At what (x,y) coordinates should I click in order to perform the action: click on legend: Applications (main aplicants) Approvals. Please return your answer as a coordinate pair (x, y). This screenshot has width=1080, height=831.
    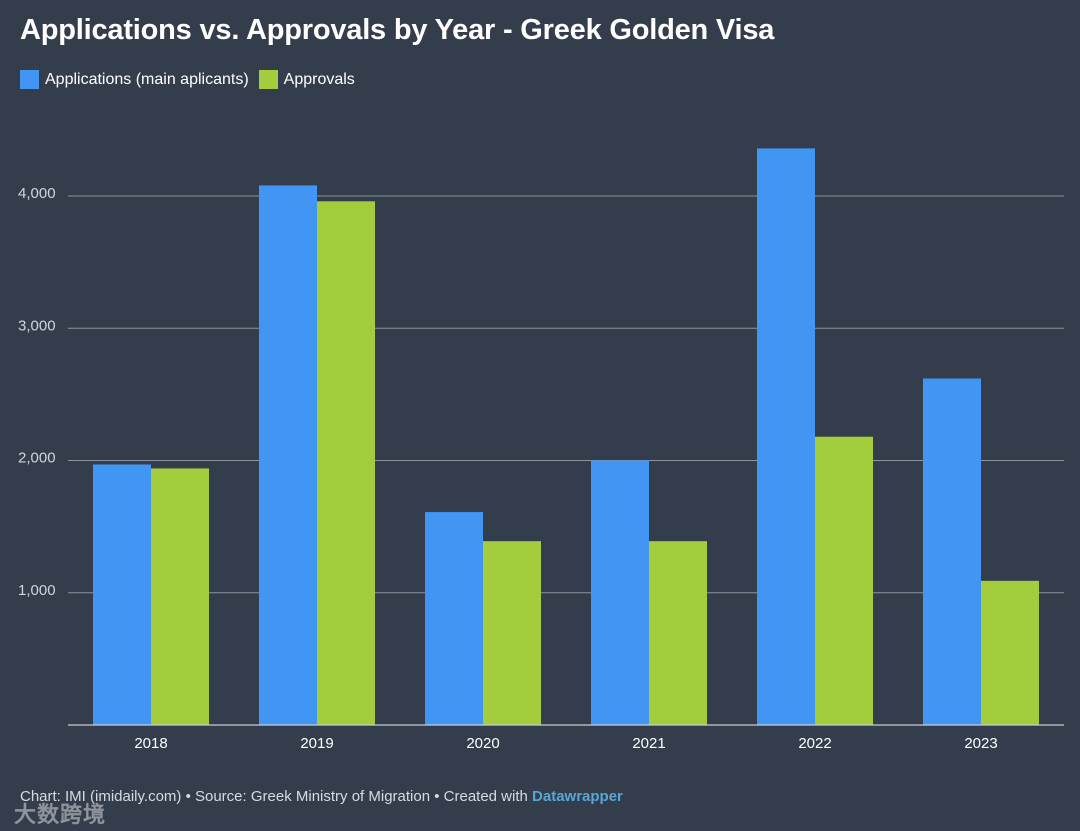
    Looking at the image, I should click on (192, 79).